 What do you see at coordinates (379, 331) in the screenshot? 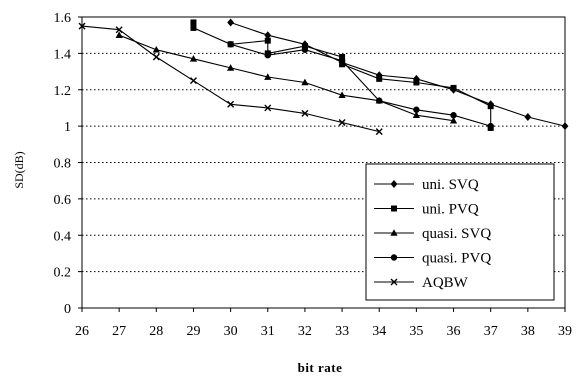
I see `x-tick-label: 34` at bounding box center [379, 331].